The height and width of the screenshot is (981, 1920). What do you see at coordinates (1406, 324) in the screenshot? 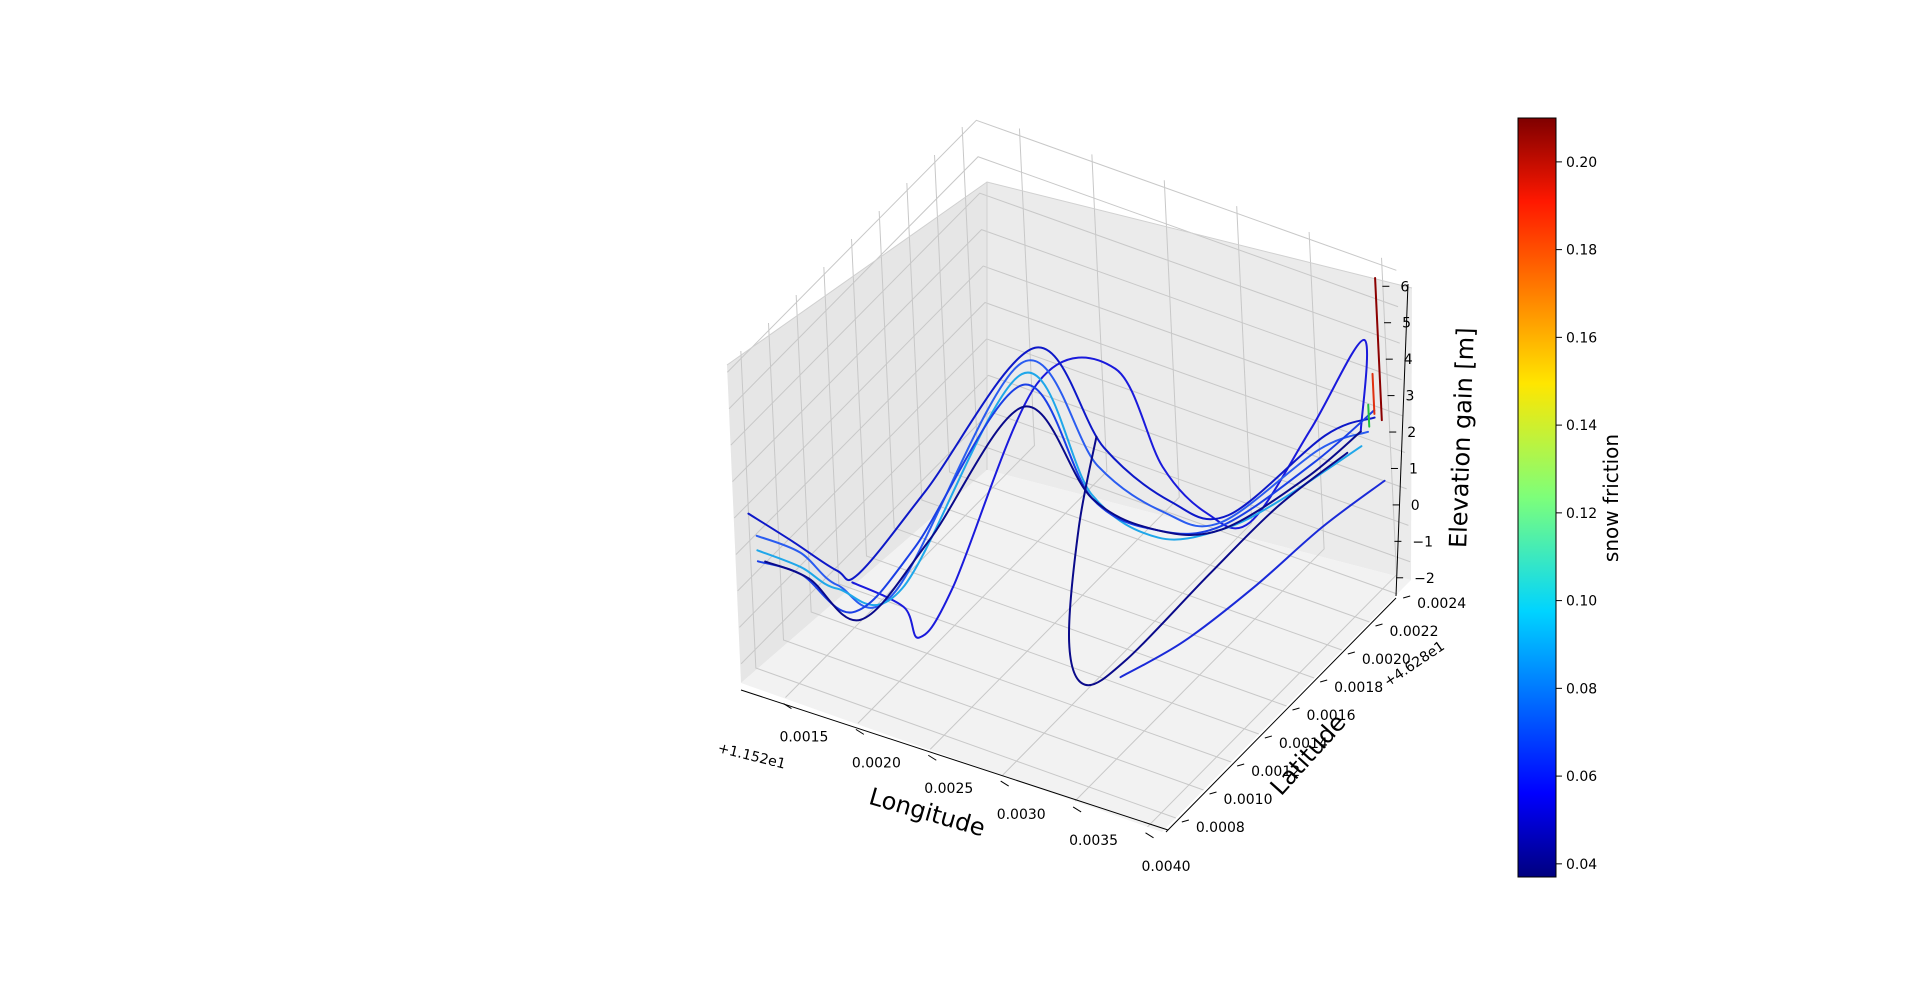
I see `z-tick-label: 5` at bounding box center [1406, 324].